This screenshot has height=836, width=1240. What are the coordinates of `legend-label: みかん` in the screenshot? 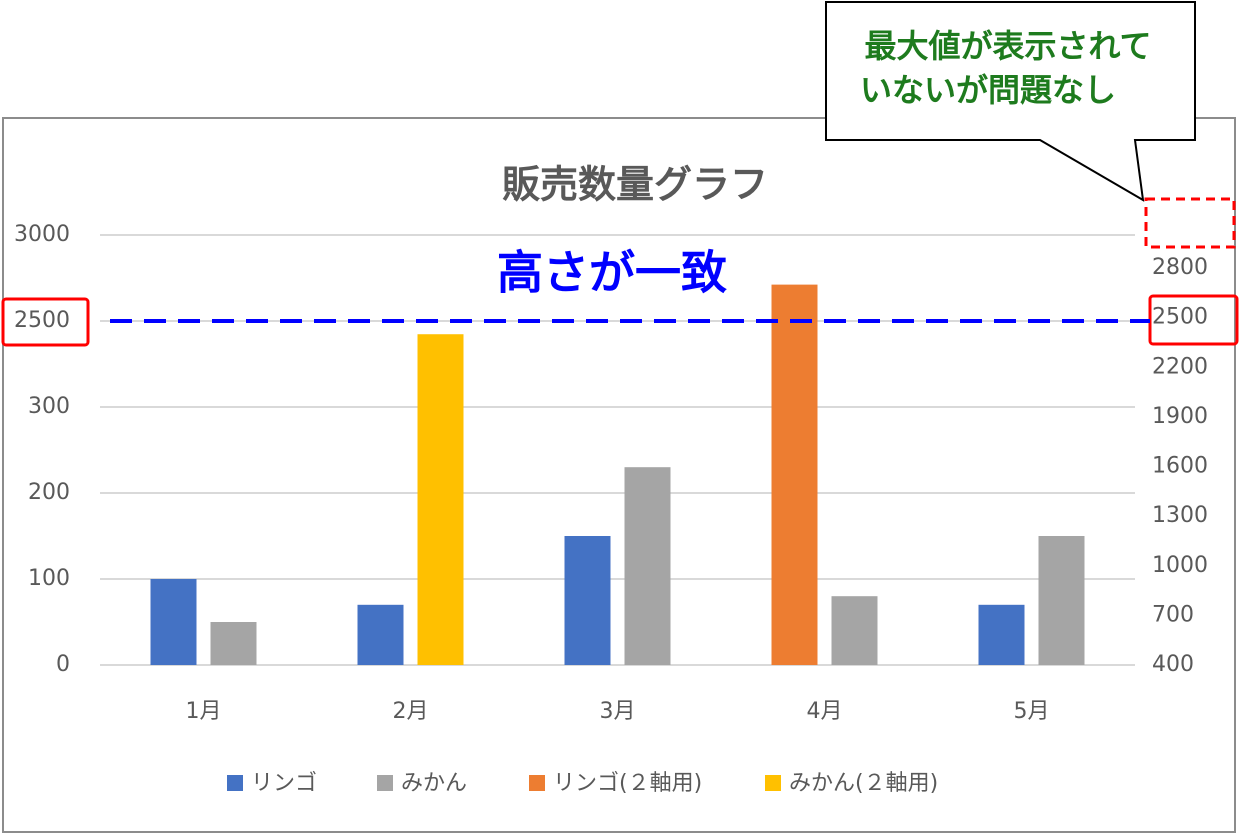 It's located at (434, 783).